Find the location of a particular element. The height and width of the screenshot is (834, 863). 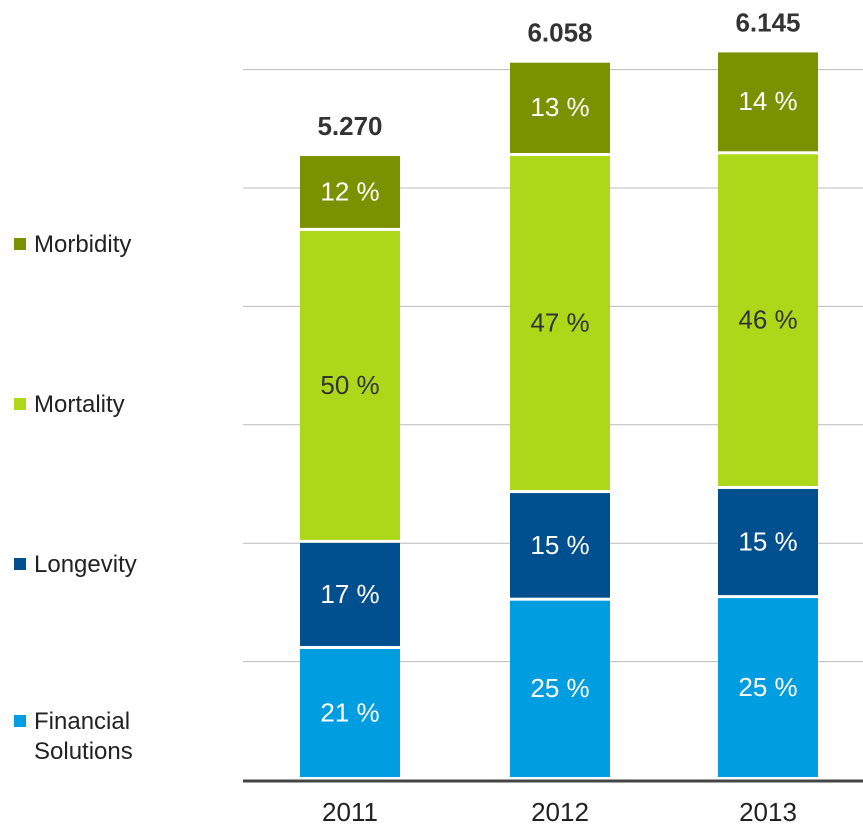

segment-label: 14 % is located at coordinates (767, 101).